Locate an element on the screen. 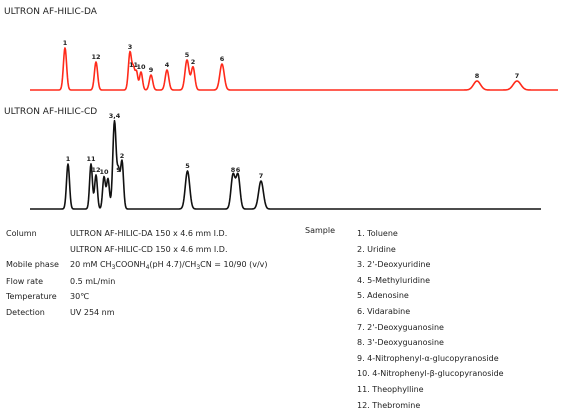 The image size is (580, 414). sample-item: 5. Adenosine is located at coordinates (383, 296).